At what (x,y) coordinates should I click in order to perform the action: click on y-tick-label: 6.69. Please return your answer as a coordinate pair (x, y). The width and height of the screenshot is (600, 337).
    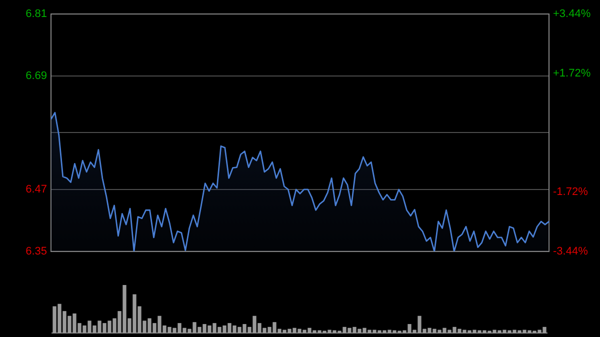
    Looking at the image, I should click on (36, 76).